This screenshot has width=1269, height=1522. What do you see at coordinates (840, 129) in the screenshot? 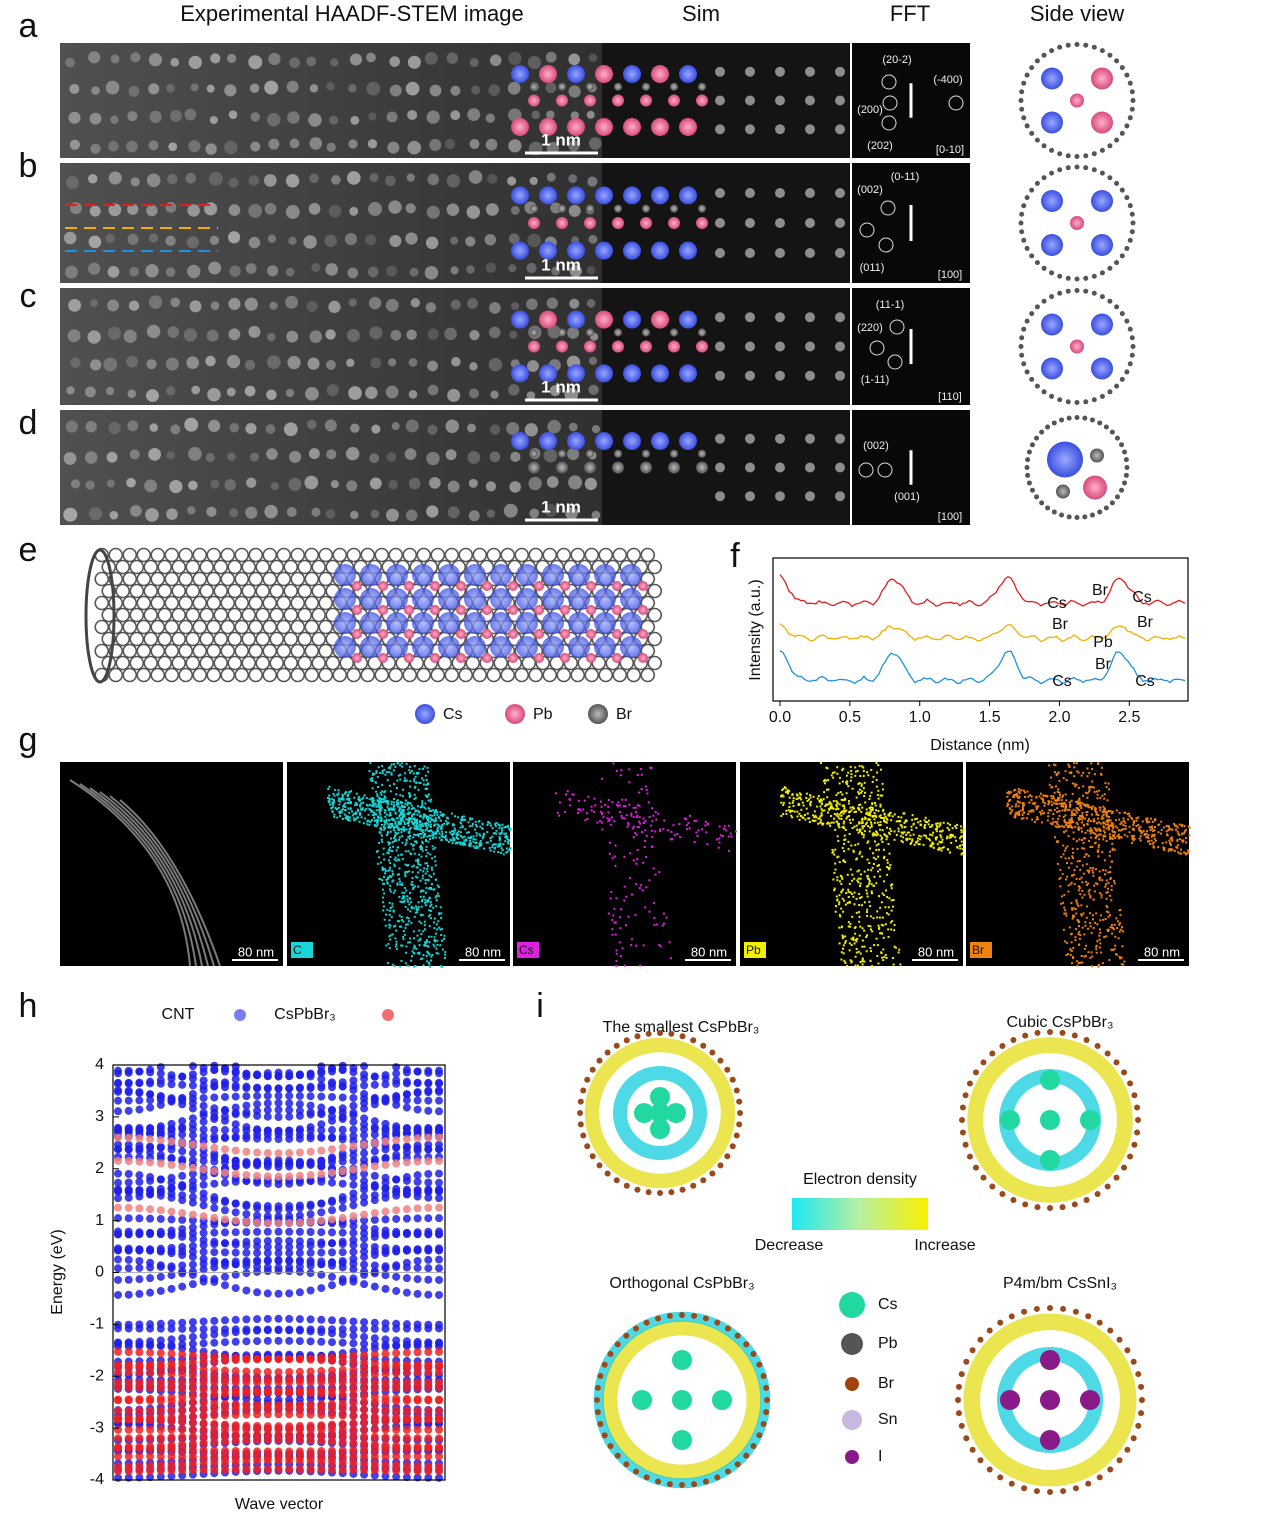
I see `sim-spot` at bounding box center [840, 129].